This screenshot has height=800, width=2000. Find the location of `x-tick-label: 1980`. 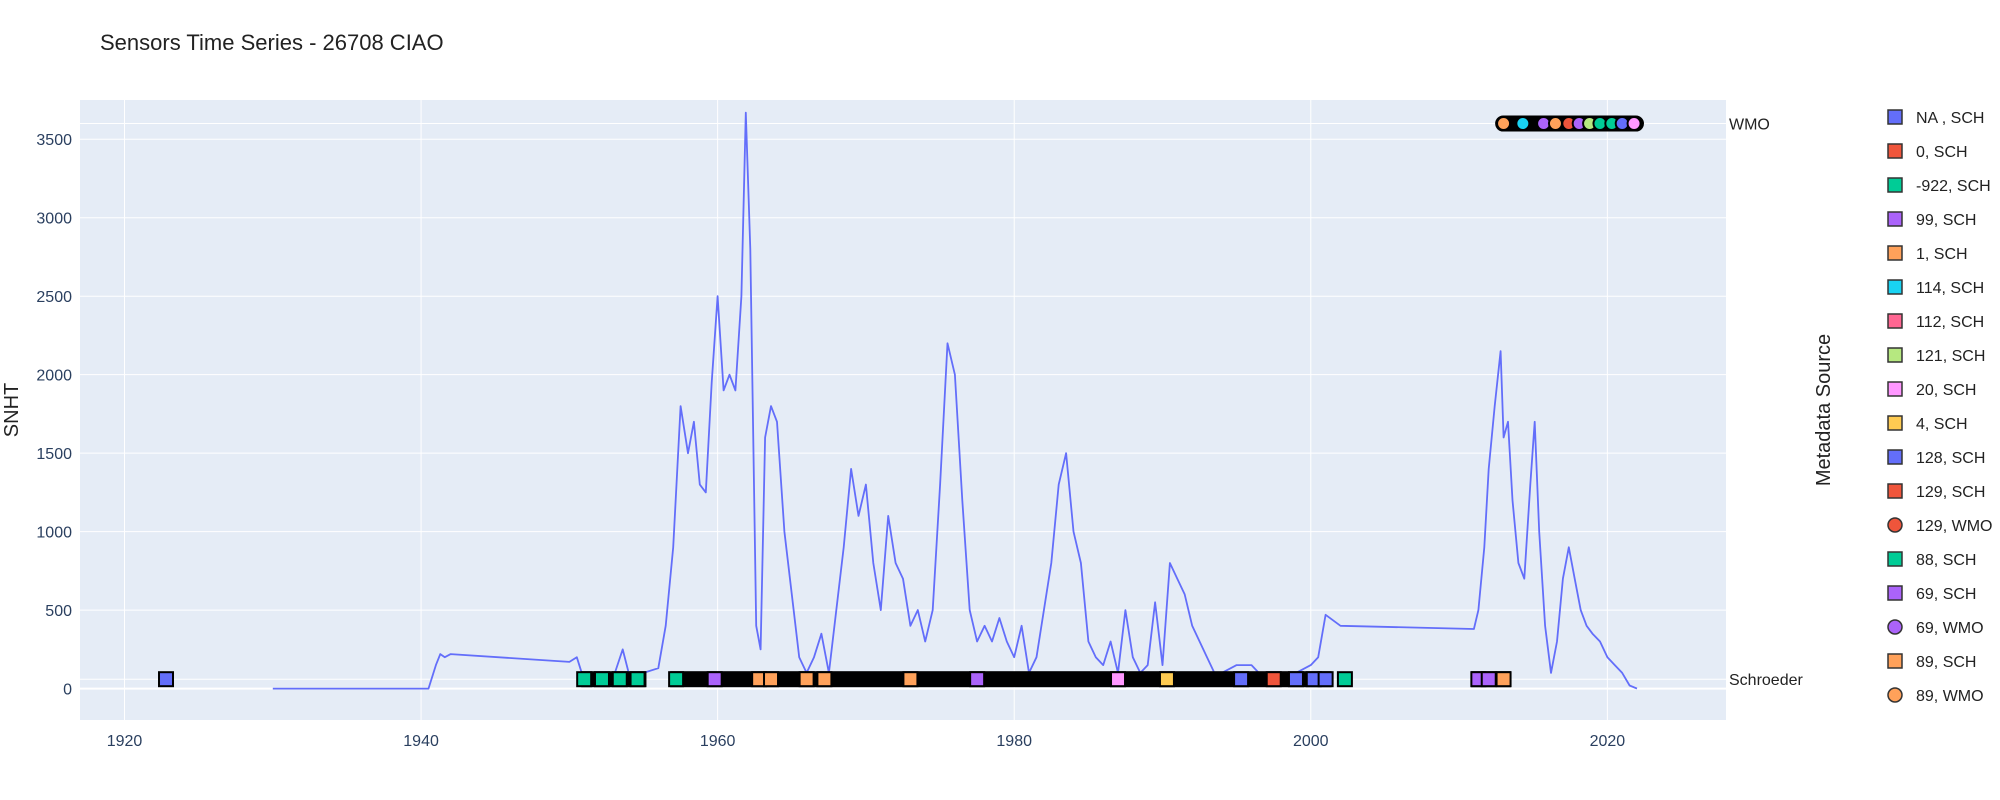

x-tick-label: 1980 is located at coordinates (1014, 741).